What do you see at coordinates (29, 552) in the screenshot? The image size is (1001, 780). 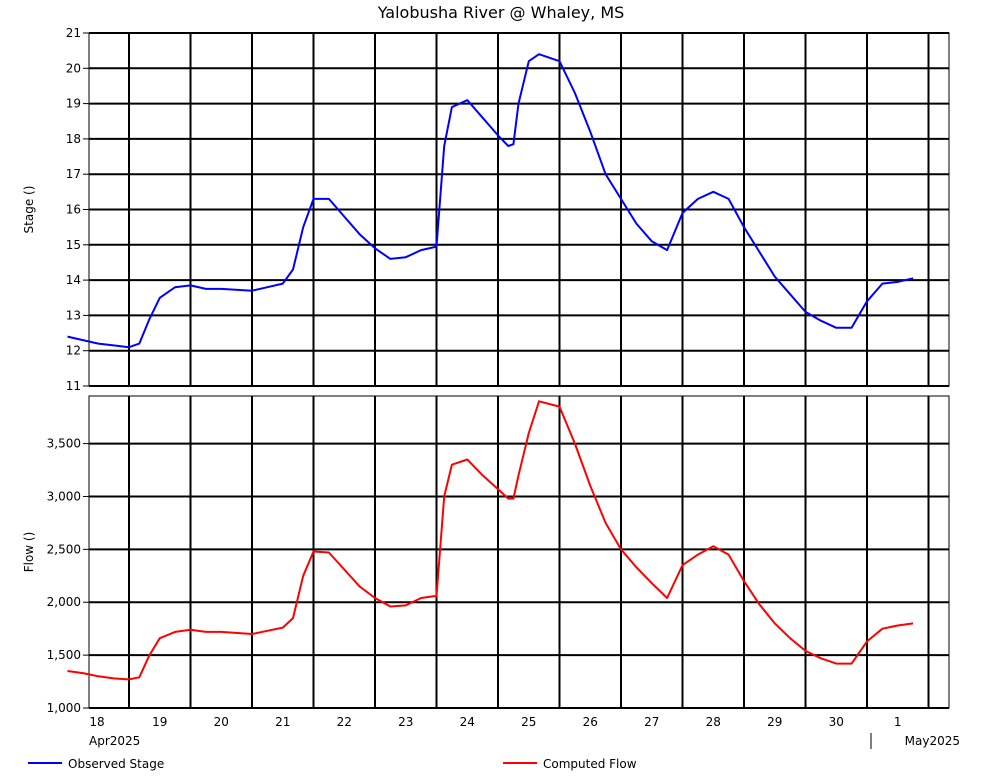 I see `y-axis-label: Flow ()` at bounding box center [29, 552].